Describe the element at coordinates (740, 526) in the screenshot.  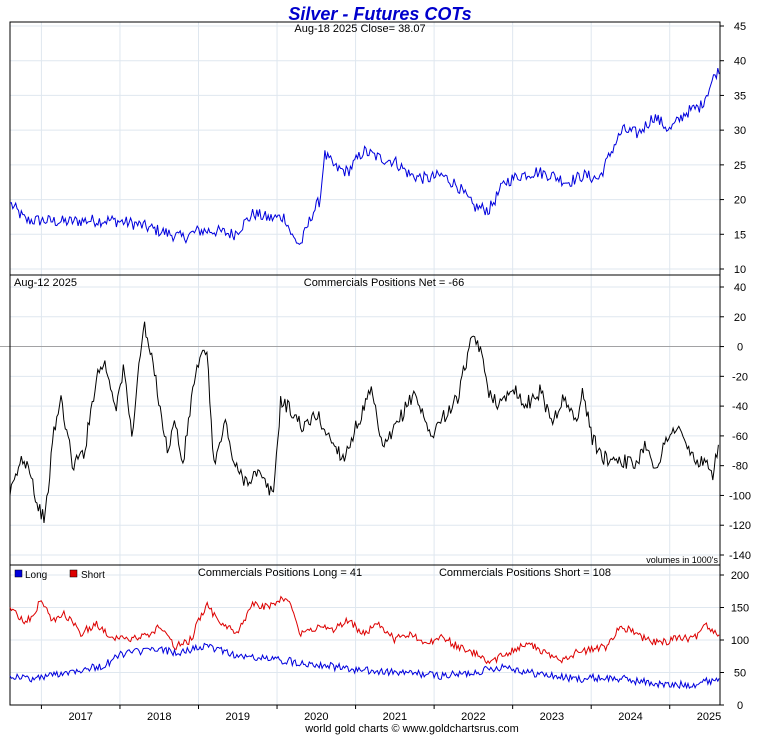
I see `y-tick-label: -120` at that location.